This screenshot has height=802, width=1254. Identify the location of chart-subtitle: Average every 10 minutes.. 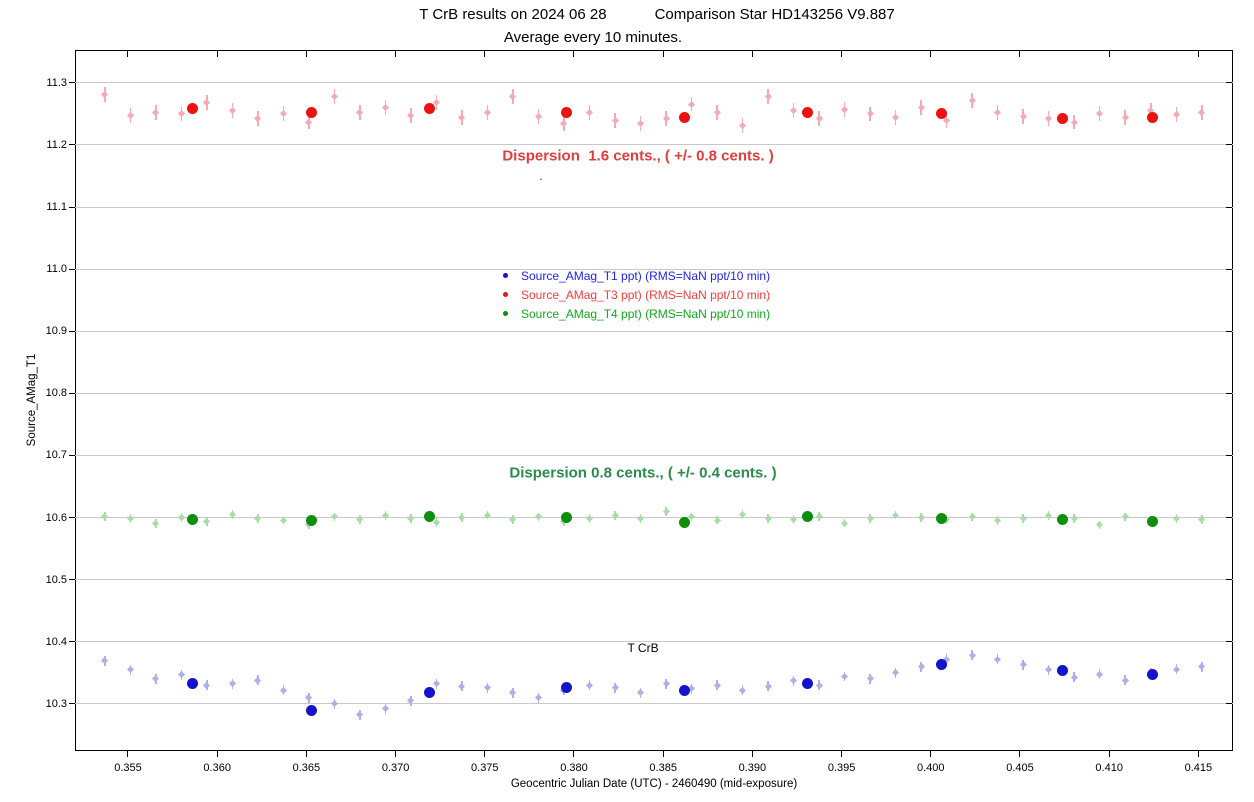
(593, 37).